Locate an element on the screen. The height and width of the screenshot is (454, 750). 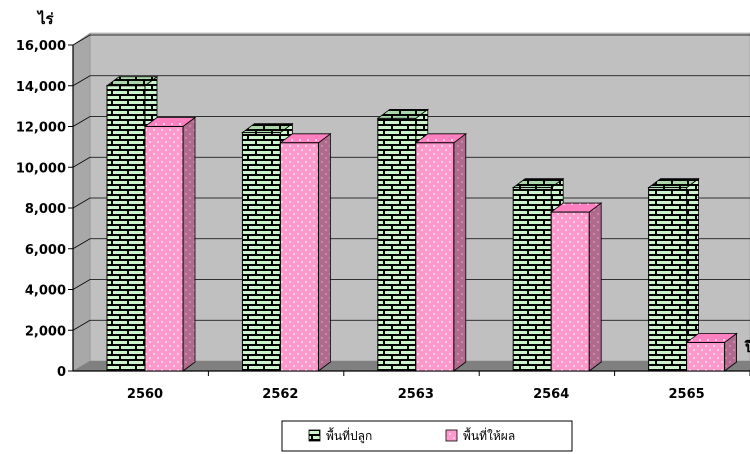
x-tick-label: 2564 is located at coordinates (551, 394).